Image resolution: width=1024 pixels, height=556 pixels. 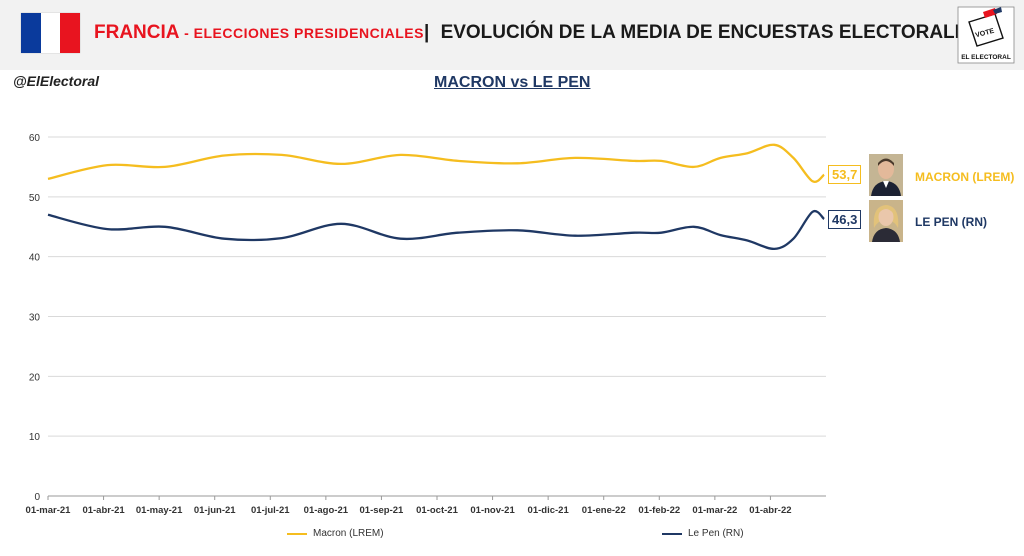 What do you see at coordinates (35, 437) in the screenshot?
I see `y-tick-label: 10` at bounding box center [35, 437].